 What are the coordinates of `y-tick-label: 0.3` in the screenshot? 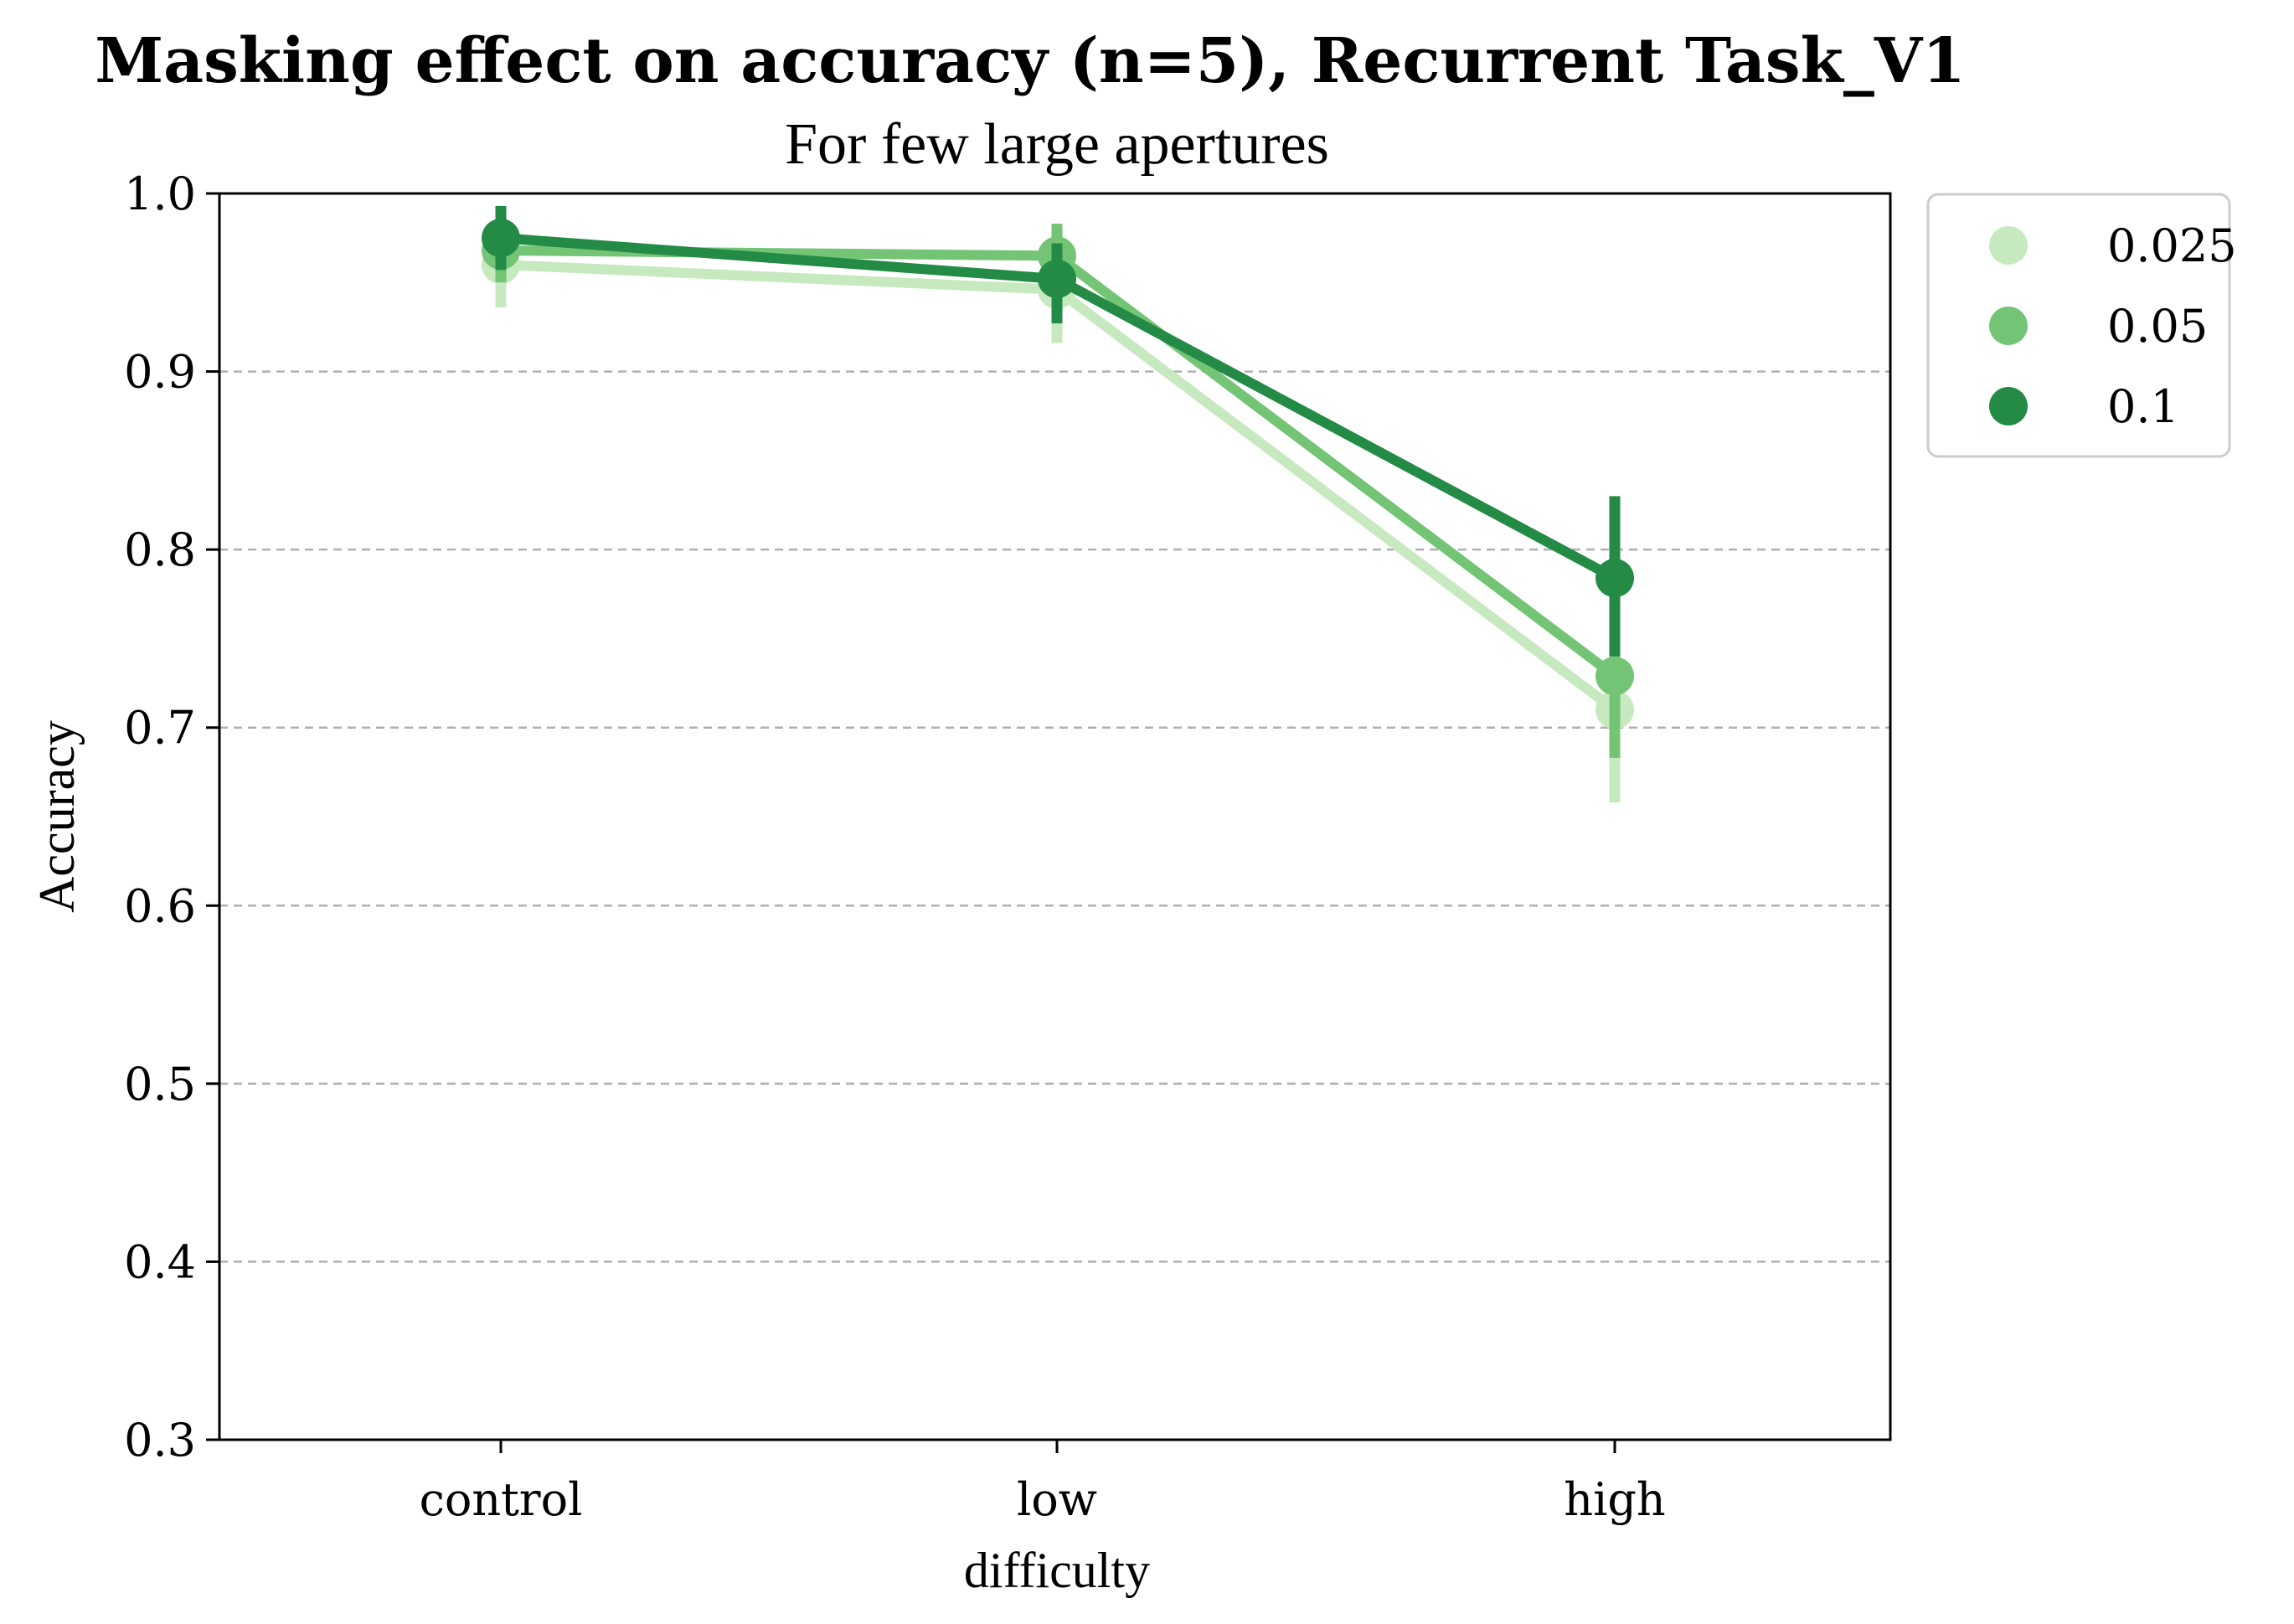 It's located at (160, 1440).